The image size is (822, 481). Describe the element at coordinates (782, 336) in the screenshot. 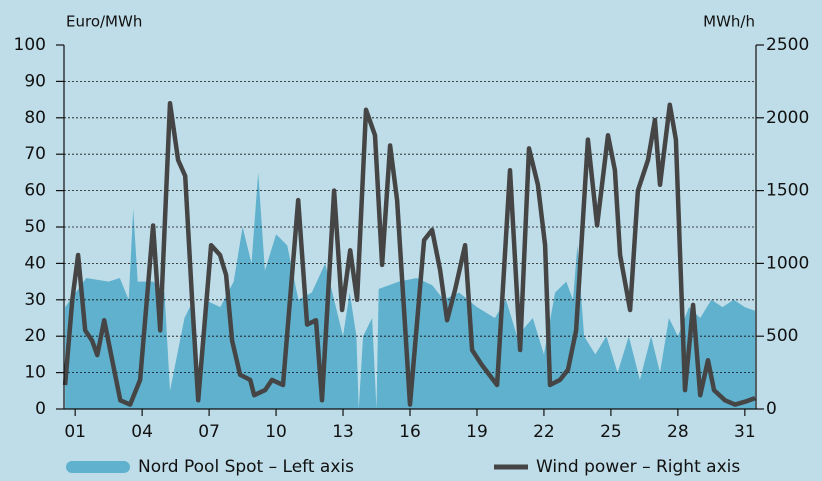

I see `y2-tick-label: 500` at that location.